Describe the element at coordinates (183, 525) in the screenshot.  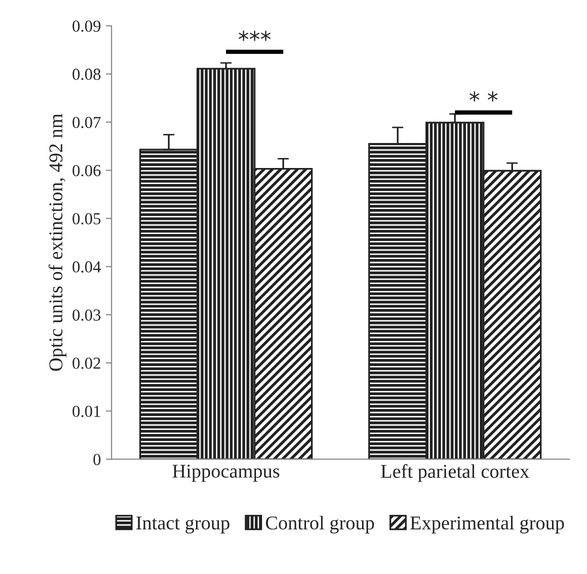
I see `legend-label: Intact group` at that location.